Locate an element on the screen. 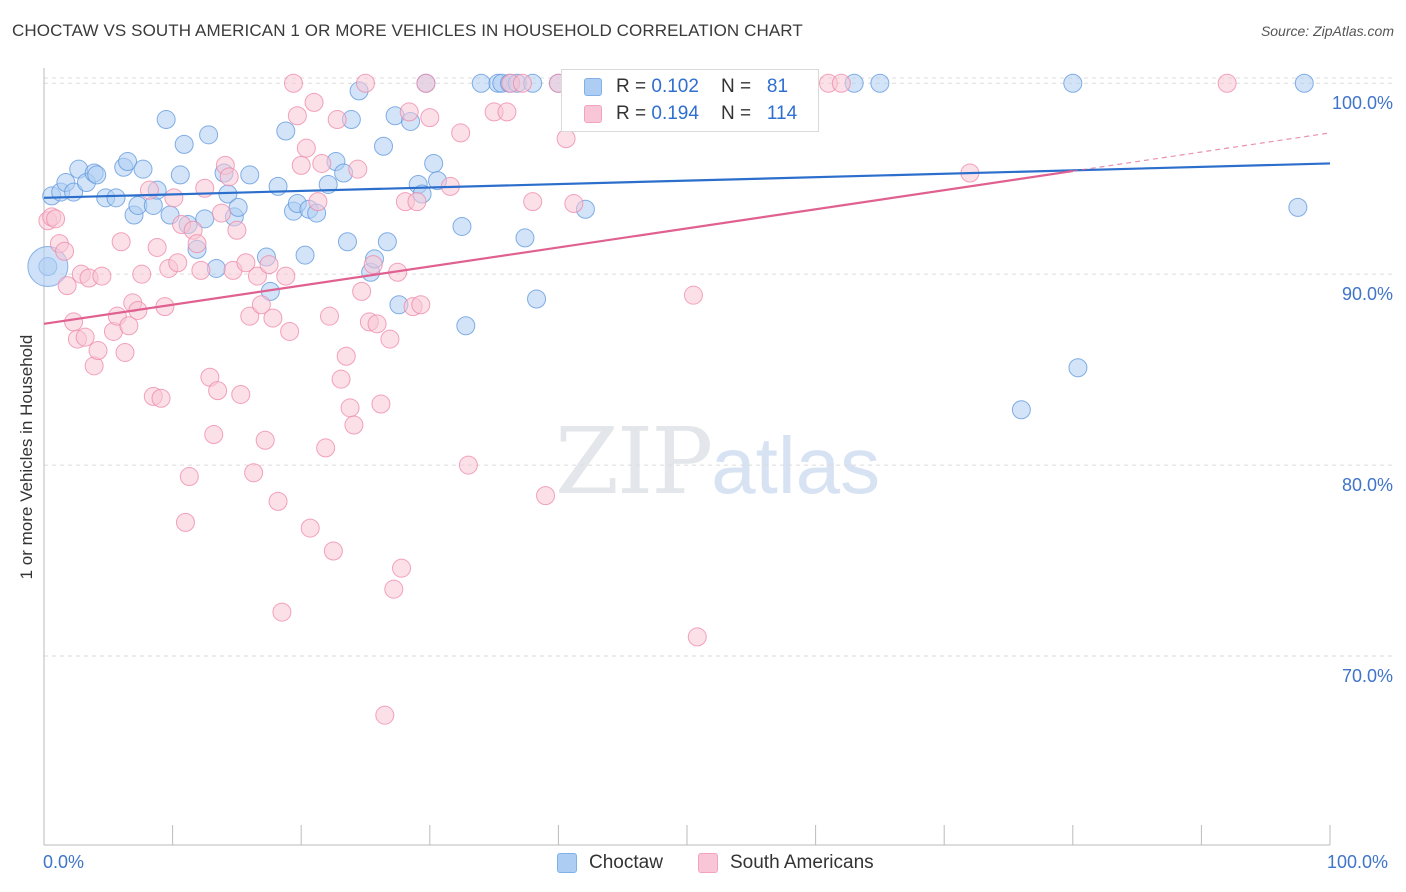 This screenshot has height=892, width=1406. south-americans-swatch is located at coordinates (593, 114).